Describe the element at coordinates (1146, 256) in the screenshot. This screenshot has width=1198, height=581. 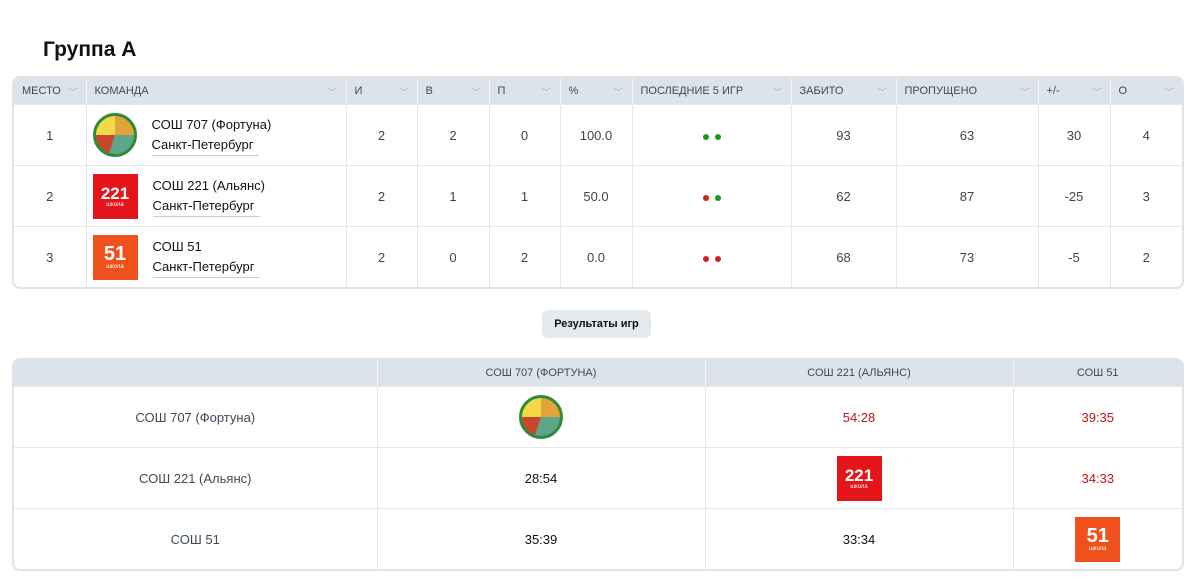
I see `points: 2` at that location.